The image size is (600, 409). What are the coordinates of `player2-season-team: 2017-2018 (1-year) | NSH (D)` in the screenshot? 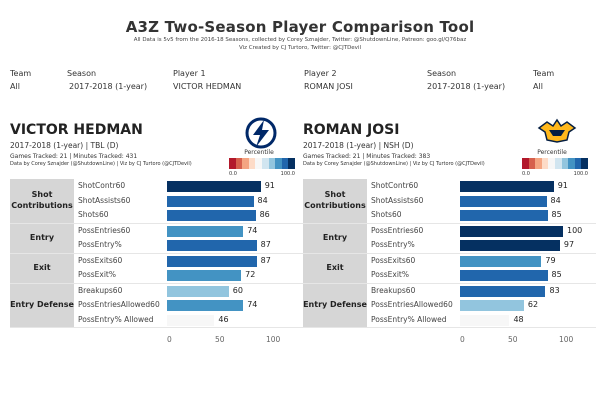 It's located at (358, 145).